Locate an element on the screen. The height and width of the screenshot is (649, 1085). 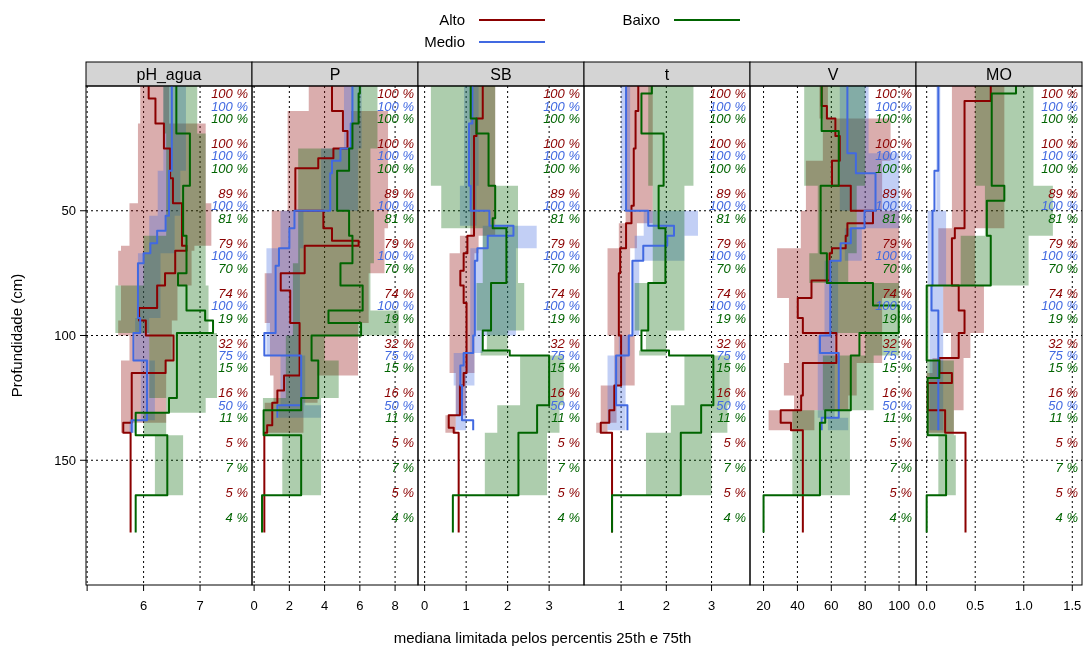
x-tick-label: 60 is located at coordinates (831, 605).